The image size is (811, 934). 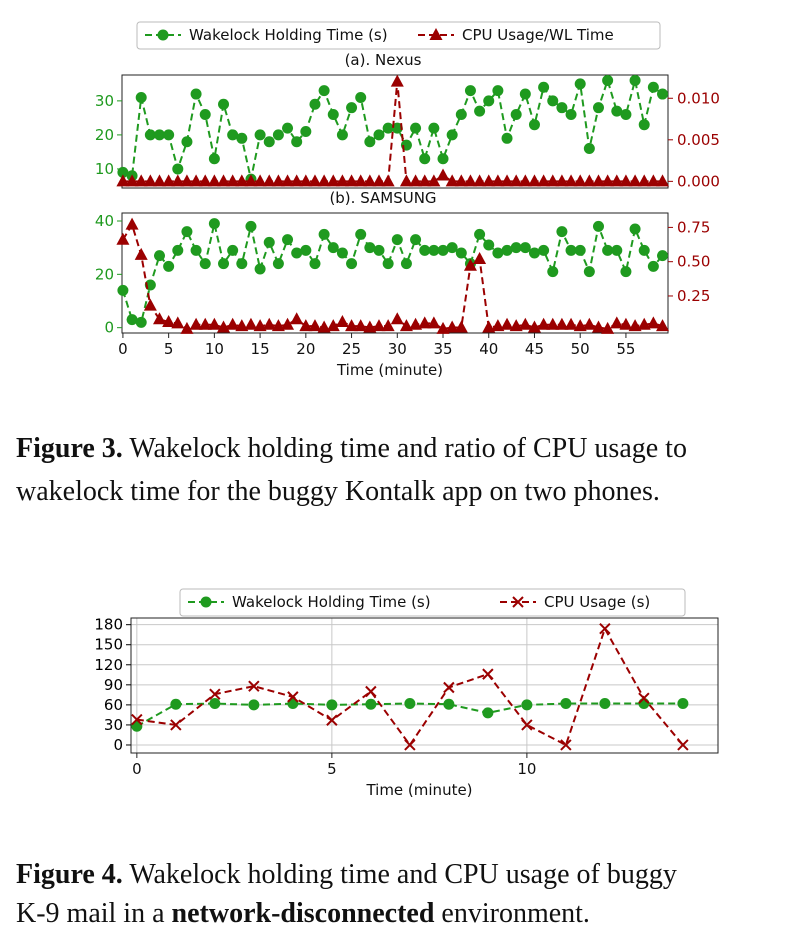 I want to click on subplot-title: (b). SAMSUNG, so click(x=382, y=198).